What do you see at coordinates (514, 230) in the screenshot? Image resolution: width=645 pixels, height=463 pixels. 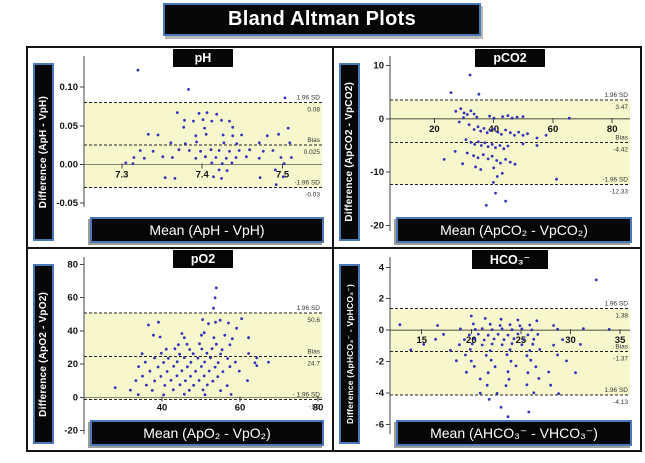 I see `x-axis-label-bar: Mean (ApCO₂ - VpCO₂)` at bounding box center [514, 230].